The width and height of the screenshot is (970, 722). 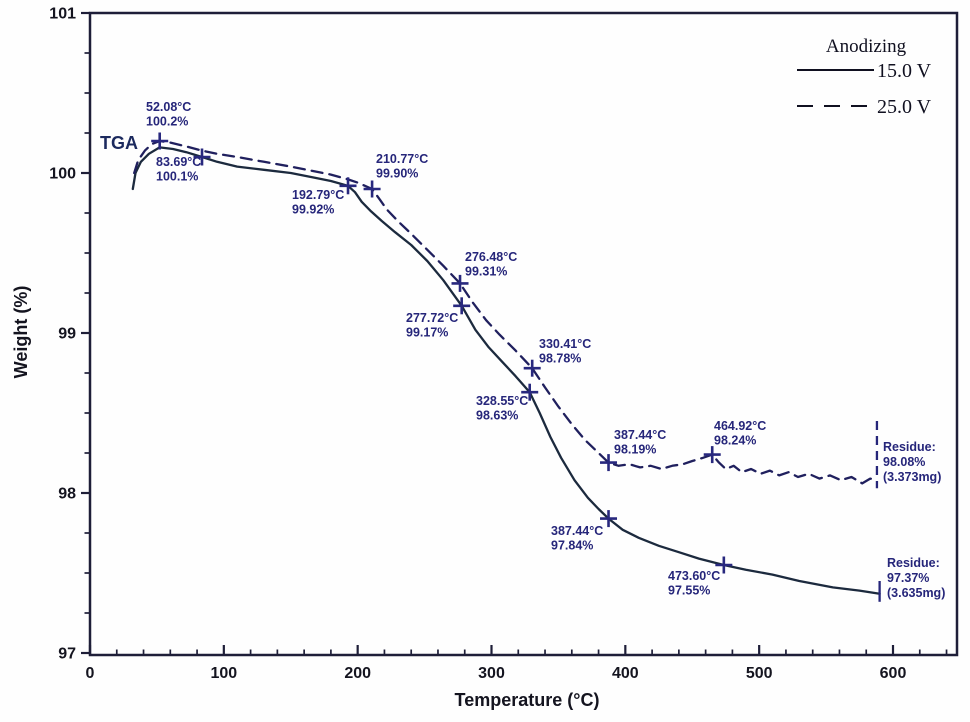 What do you see at coordinates (904, 462) in the screenshot?
I see `residue-label-line: 98.08%` at bounding box center [904, 462].